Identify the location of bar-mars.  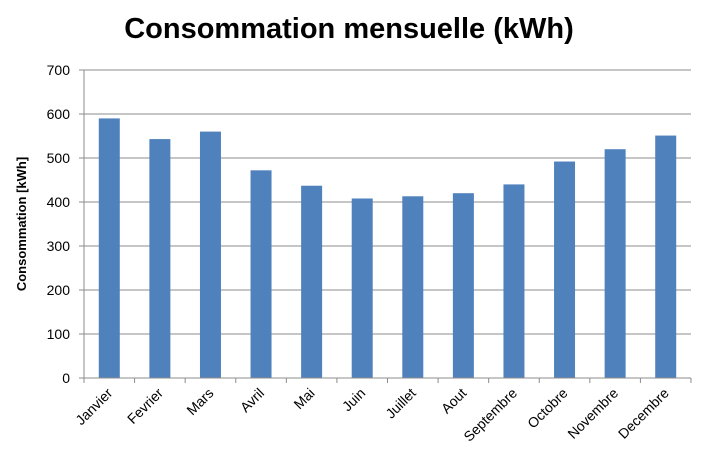
(210, 254).